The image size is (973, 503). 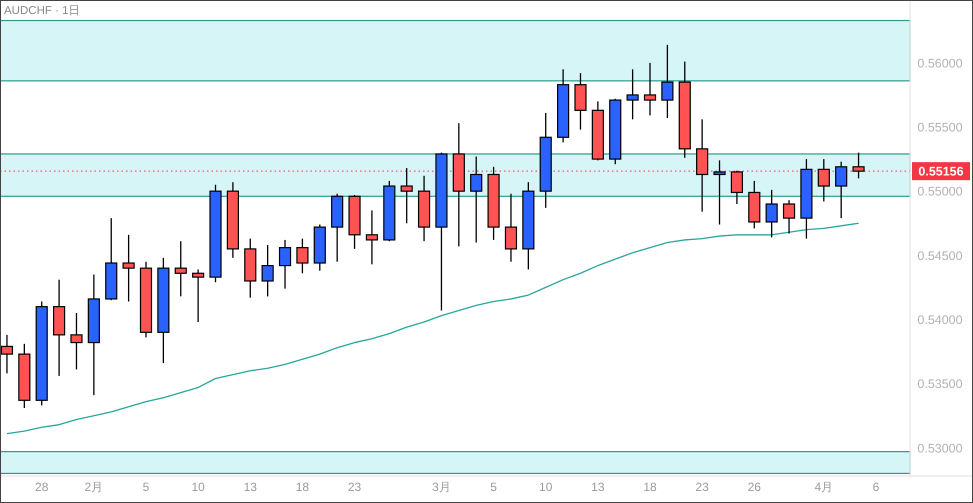 What do you see at coordinates (42, 487) in the screenshot?
I see `x-tick-label: 28` at bounding box center [42, 487].